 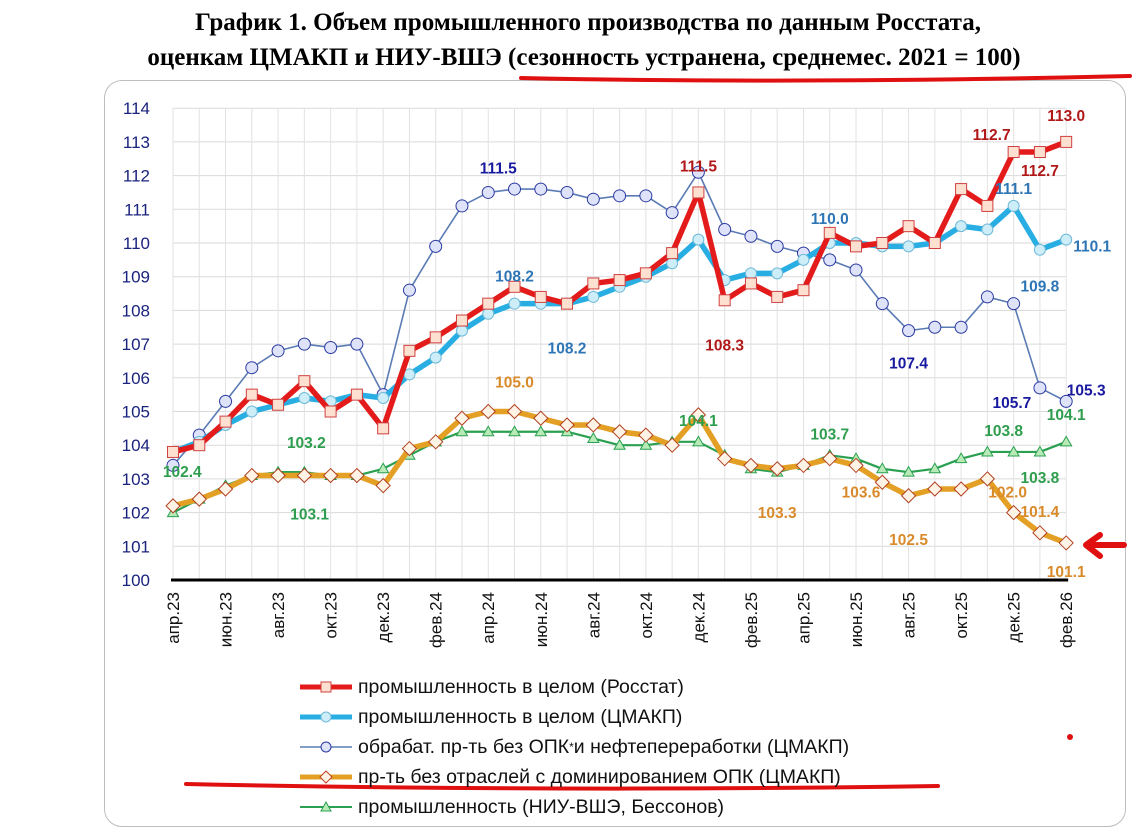 What do you see at coordinates (825, 78) in the screenshot?
I see `title-underline-markup` at bounding box center [825, 78].